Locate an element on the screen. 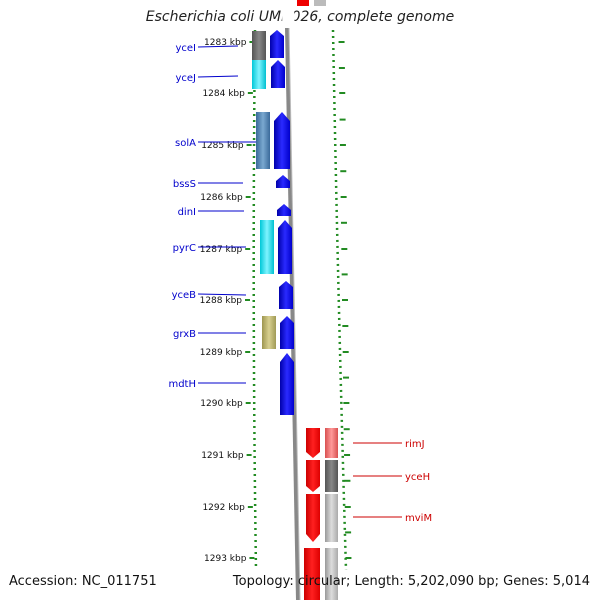  gene-arrow-mvim is located at coordinates (313, 518).